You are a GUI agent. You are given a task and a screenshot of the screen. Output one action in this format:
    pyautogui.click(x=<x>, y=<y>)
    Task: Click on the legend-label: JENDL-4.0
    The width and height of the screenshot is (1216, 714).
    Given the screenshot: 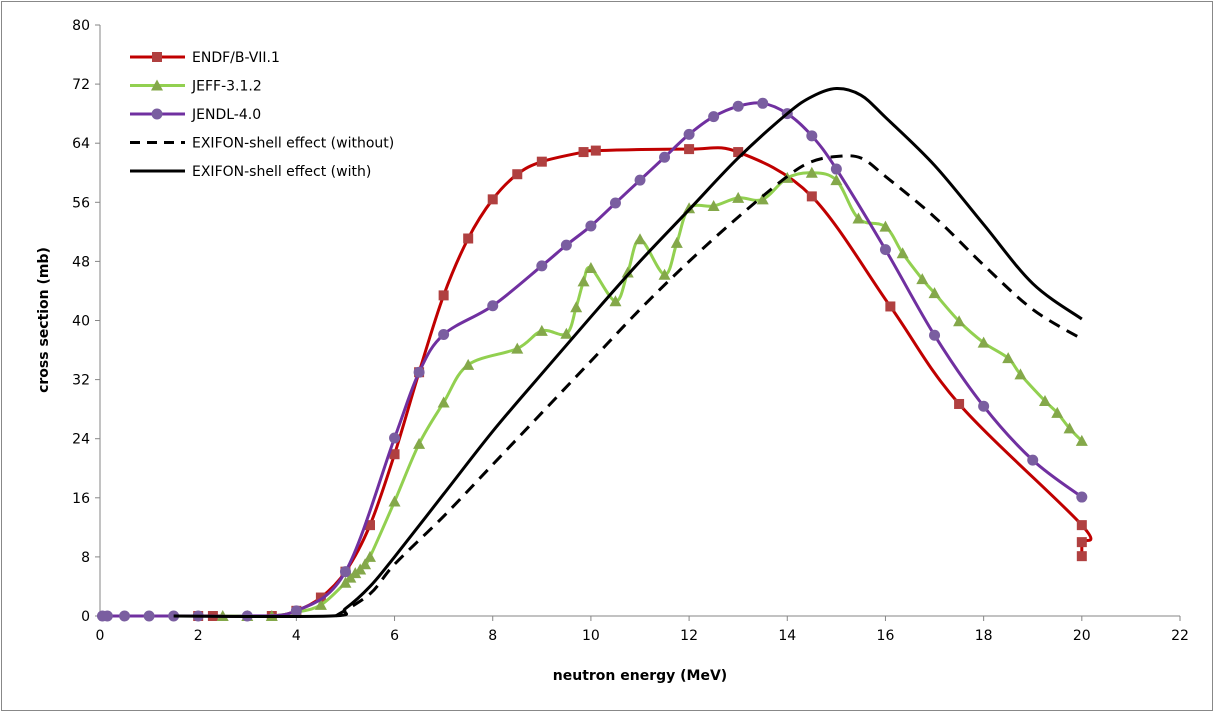 What is the action you would take?
    pyautogui.click(x=226, y=115)
    